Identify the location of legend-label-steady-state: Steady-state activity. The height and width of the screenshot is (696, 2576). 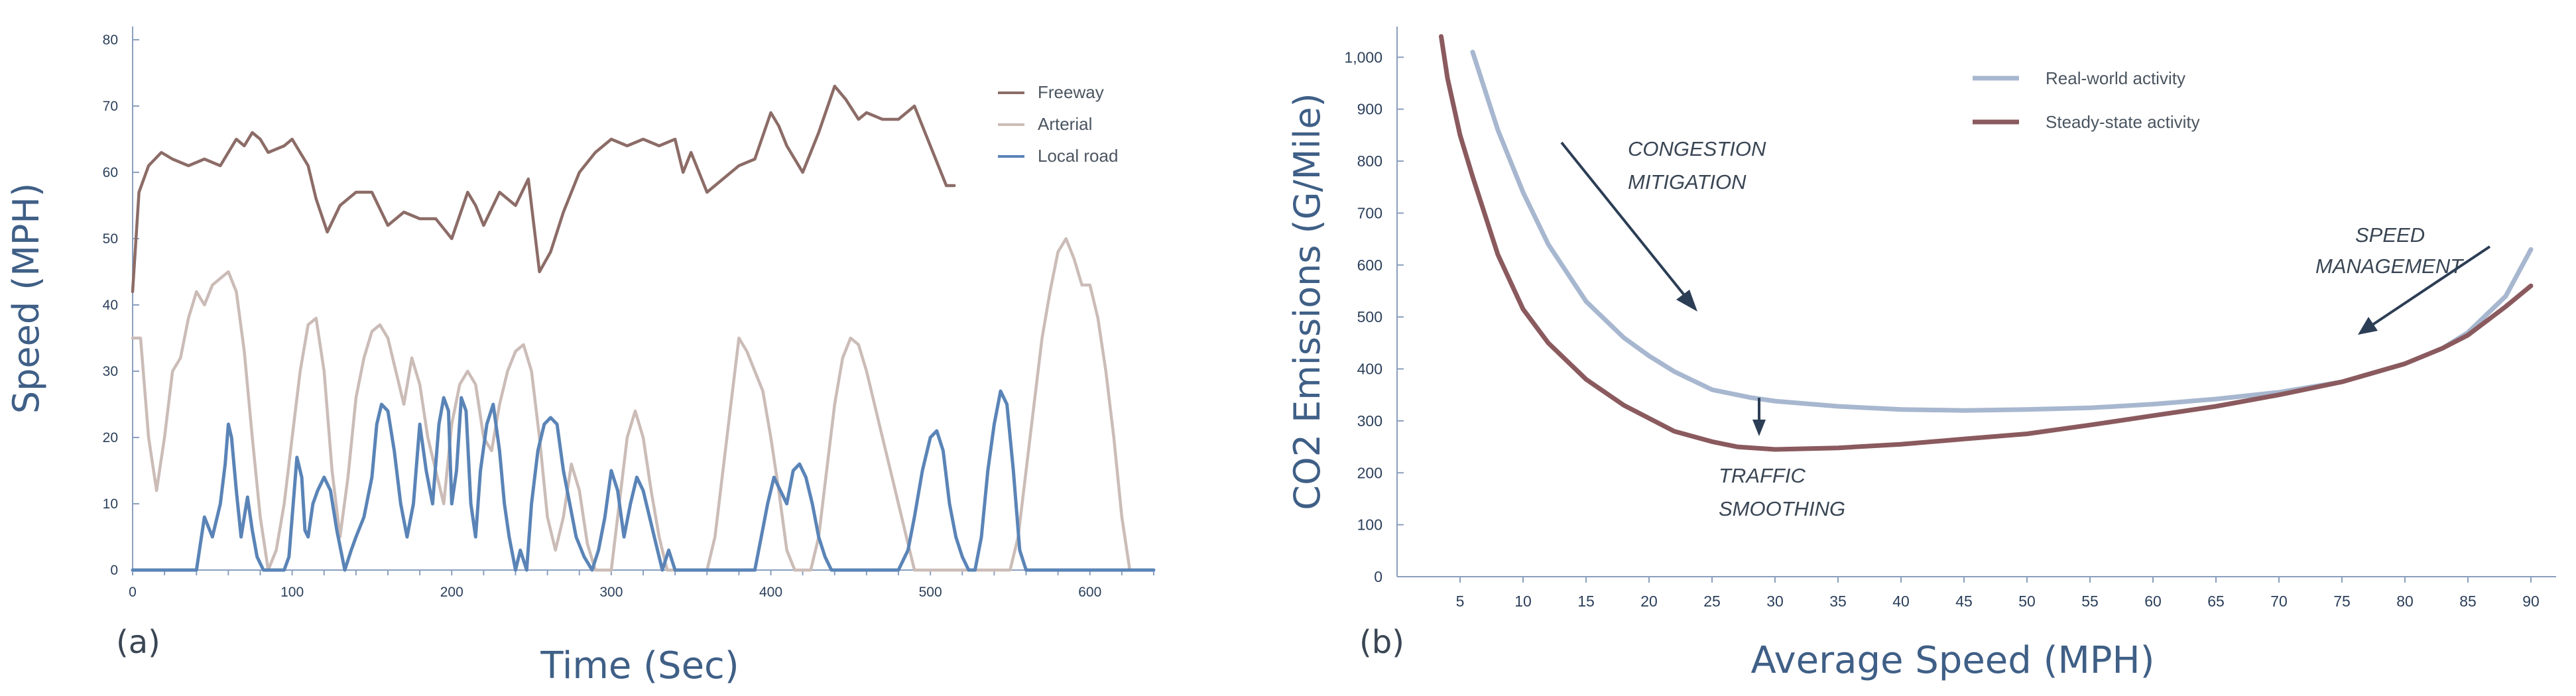
(2123, 122).